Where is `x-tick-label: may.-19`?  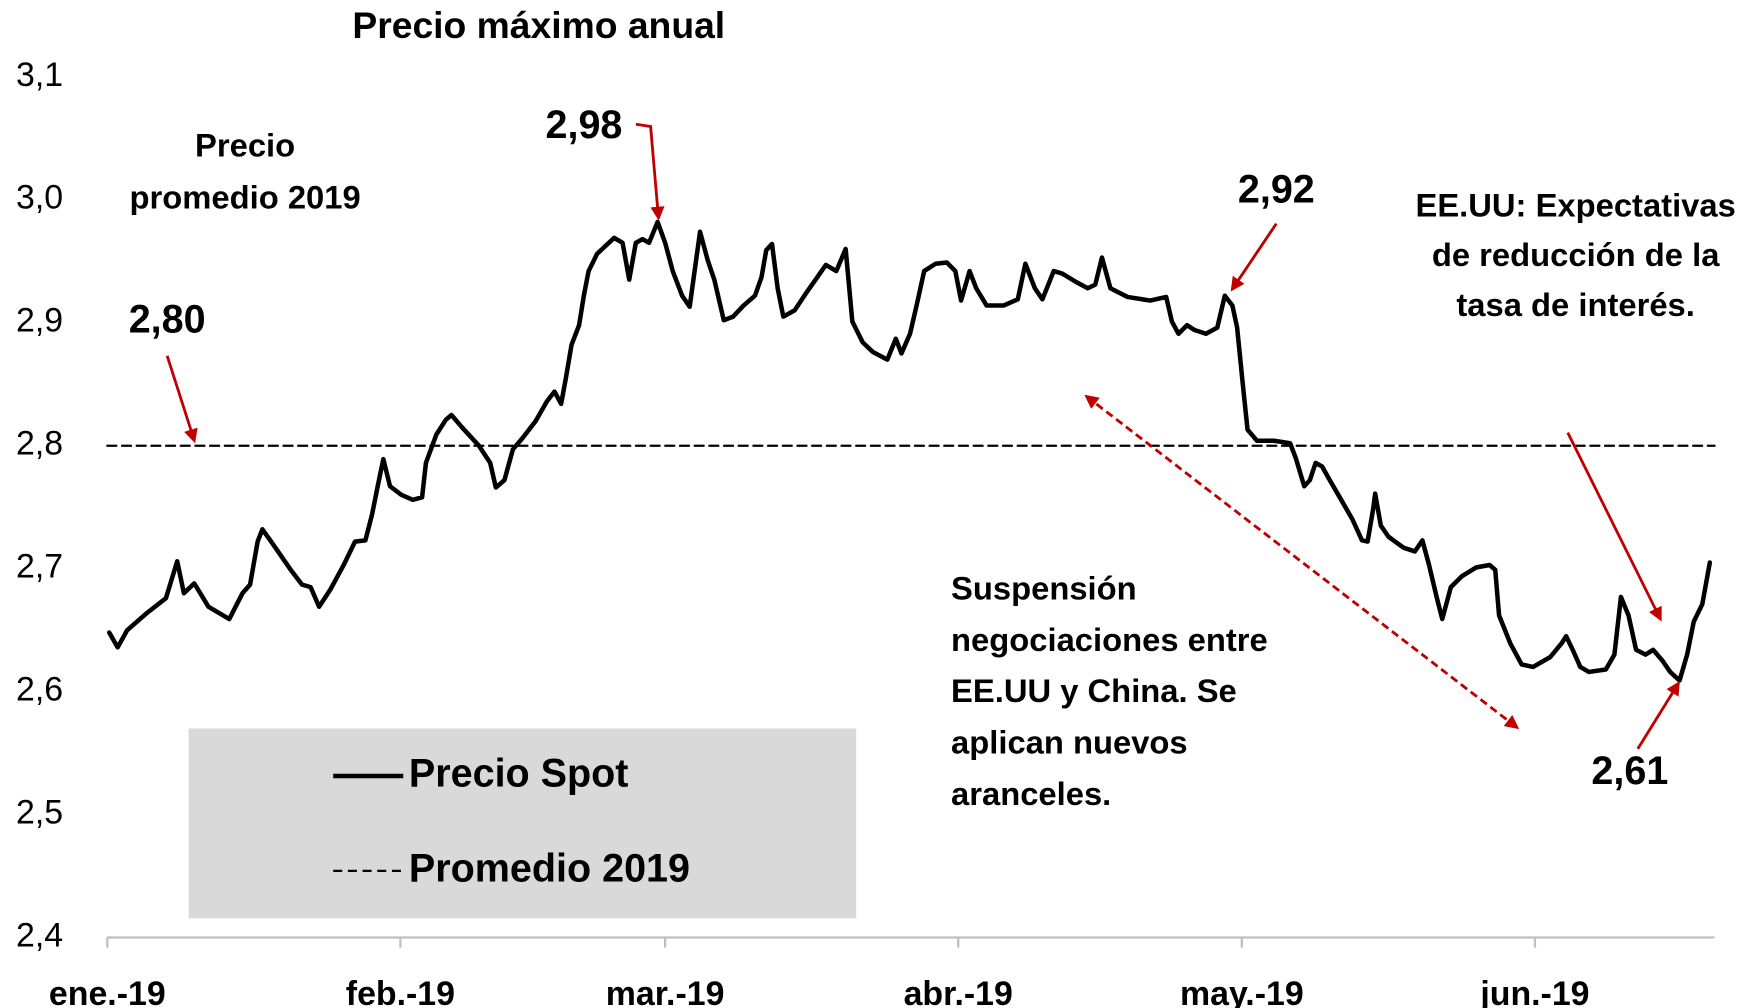
x-tick-label: may.-19 is located at coordinates (1242, 991).